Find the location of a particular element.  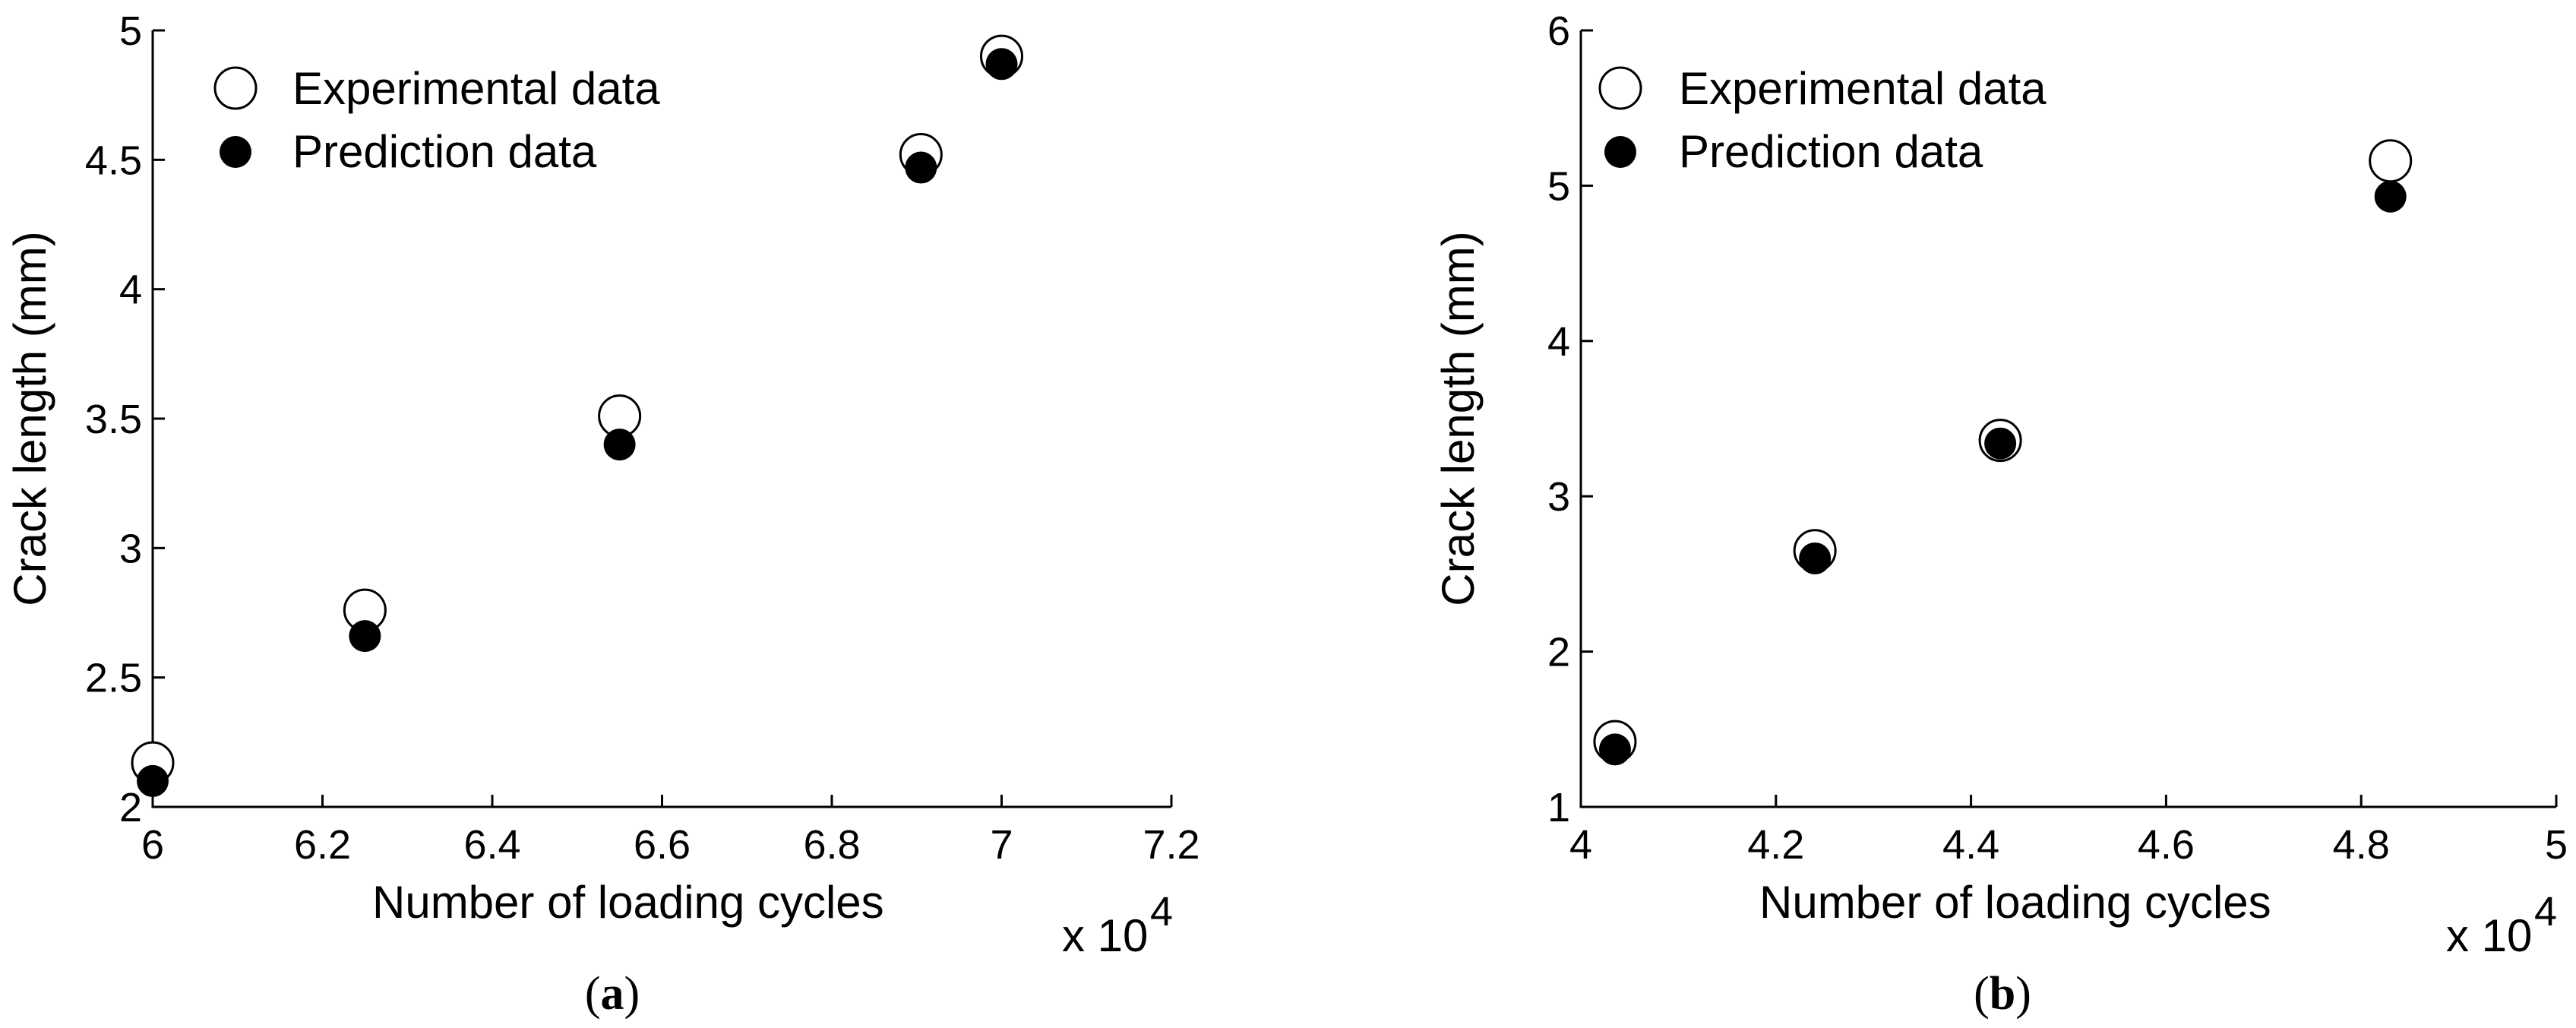

panel-a-caption-letter: a is located at coordinates (612, 994).